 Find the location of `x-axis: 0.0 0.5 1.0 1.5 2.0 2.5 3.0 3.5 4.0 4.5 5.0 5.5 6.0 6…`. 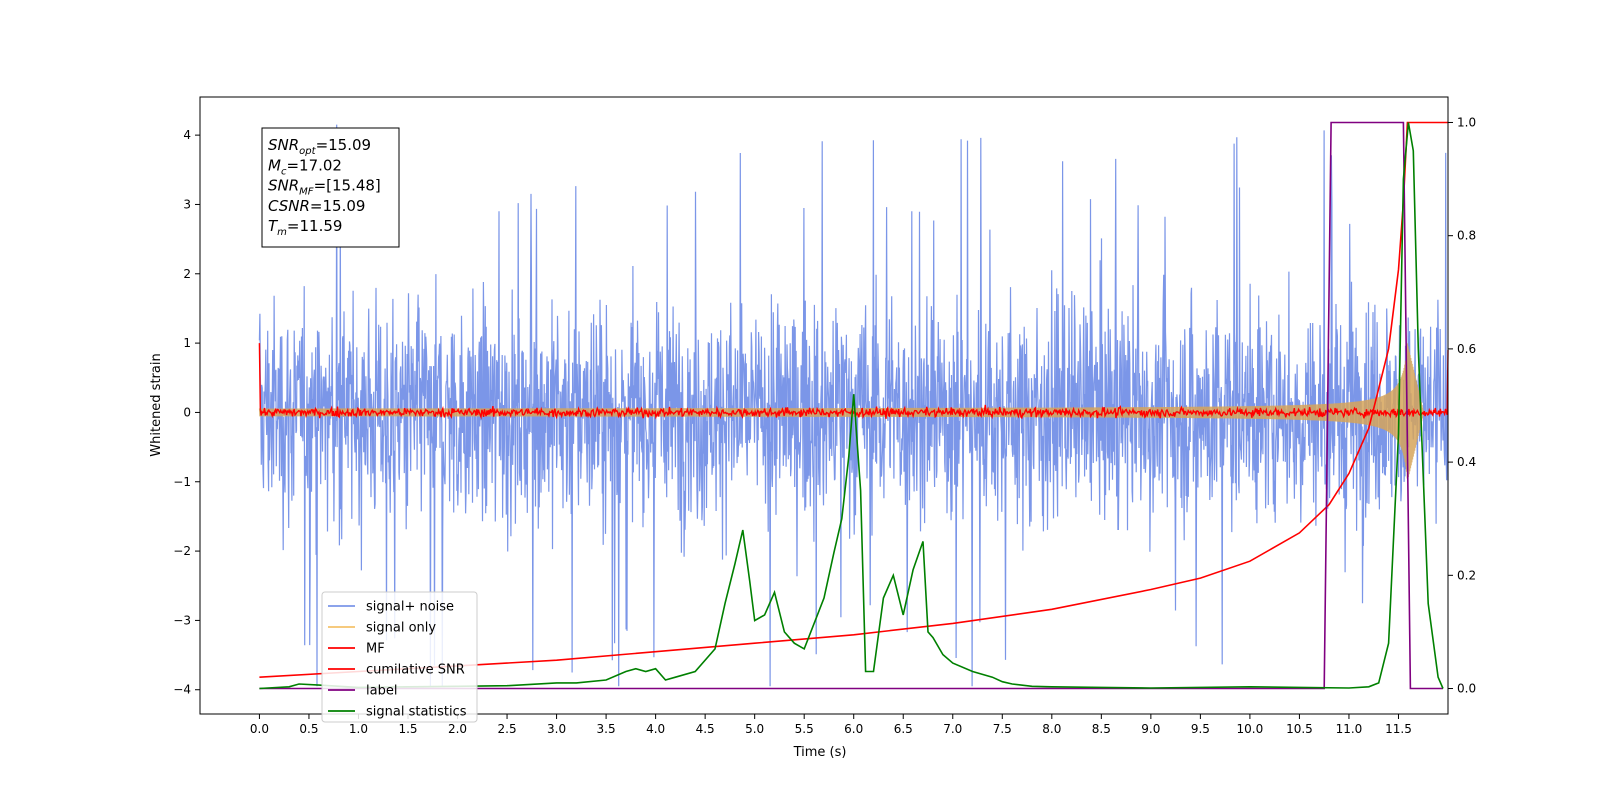

x-axis: 0.0 0.5 1.0 1.5 2.0 2.5 3.0 3.5 4.0 4.5 5.0 5.5 6.0 6… is located at coordinates (831, 725).